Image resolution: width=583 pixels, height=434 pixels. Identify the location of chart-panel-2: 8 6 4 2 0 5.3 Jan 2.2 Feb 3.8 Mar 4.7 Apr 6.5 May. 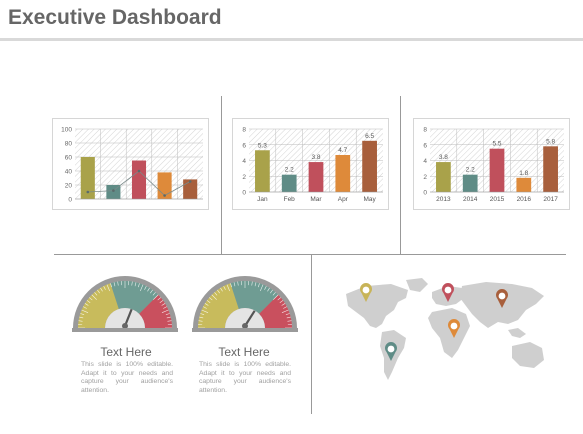
(310, 164).